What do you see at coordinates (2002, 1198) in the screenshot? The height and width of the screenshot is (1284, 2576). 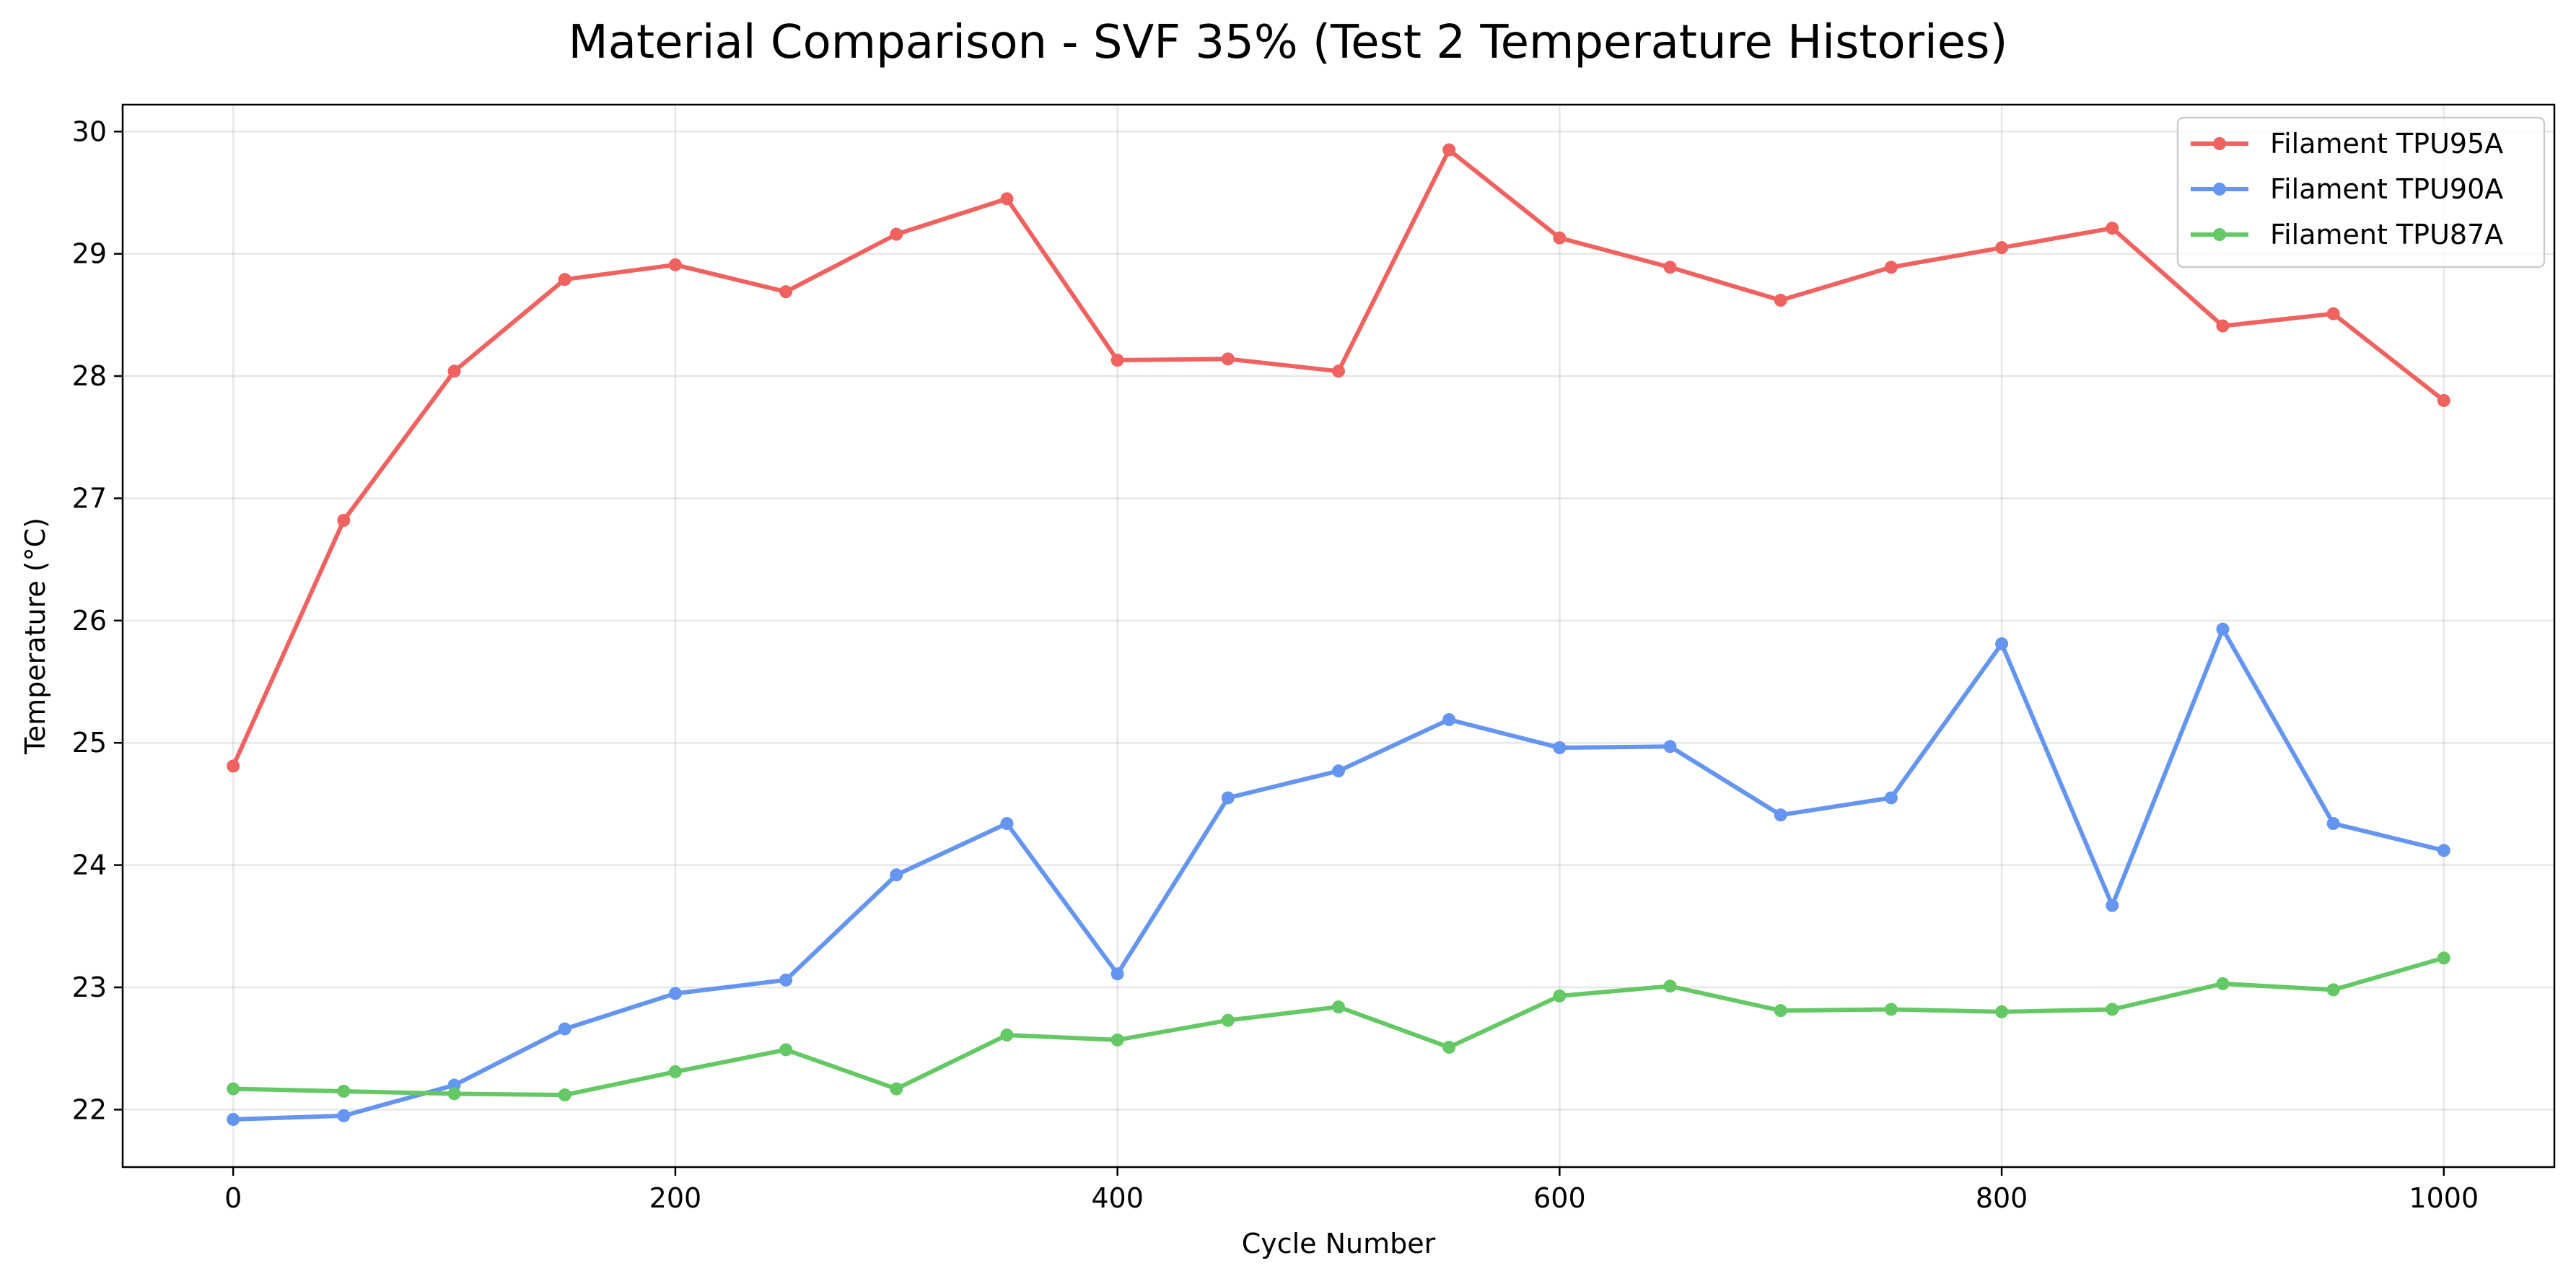 I see `x-tick-label: 800` at bounding box center [2002, 1198].